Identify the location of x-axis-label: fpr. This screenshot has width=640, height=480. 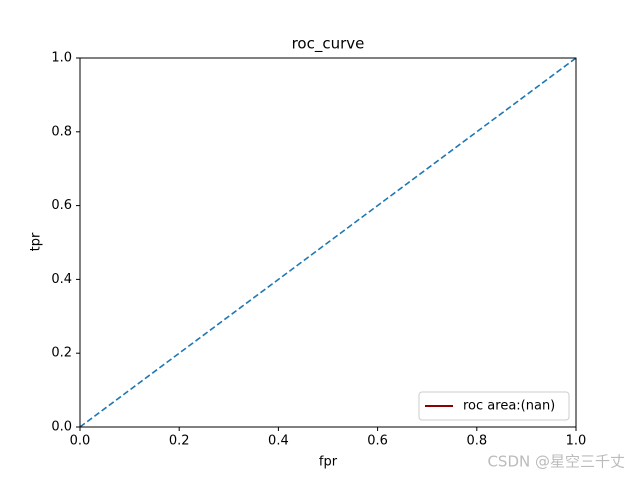
(328, 462).